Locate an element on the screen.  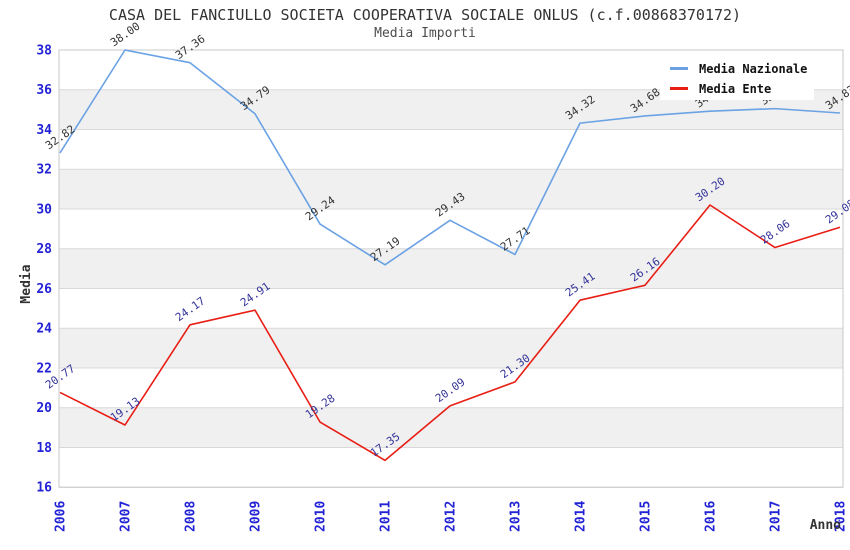
x-axis-tick-label: 2009 is located at coordinates (256, 516).